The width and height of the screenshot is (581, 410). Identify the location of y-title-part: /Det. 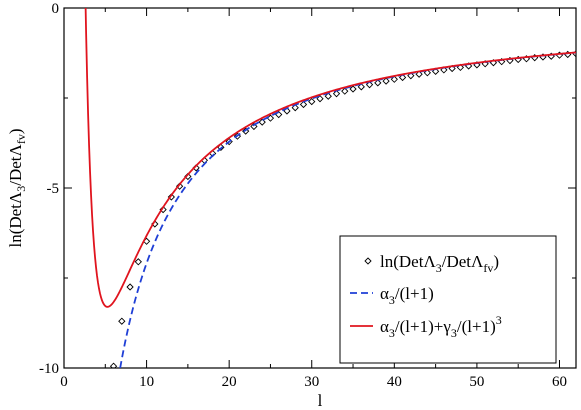
(15, 171).